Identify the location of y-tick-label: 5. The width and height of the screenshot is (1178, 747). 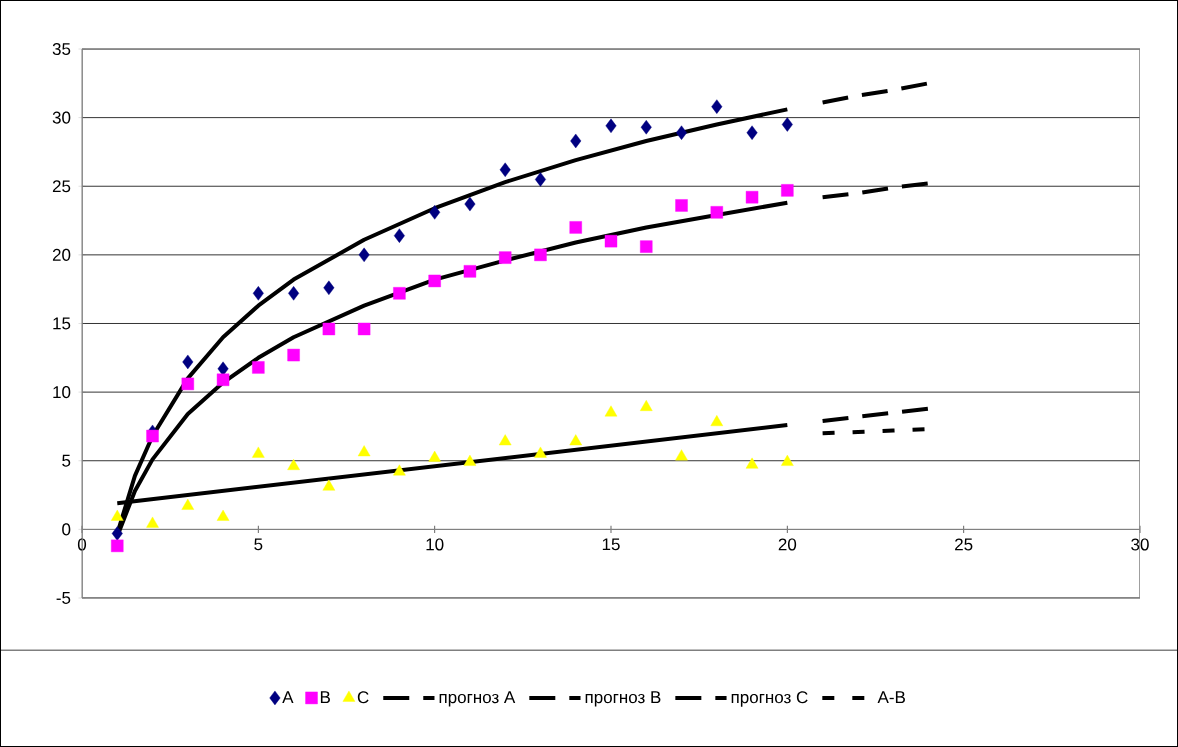
(66, 460).